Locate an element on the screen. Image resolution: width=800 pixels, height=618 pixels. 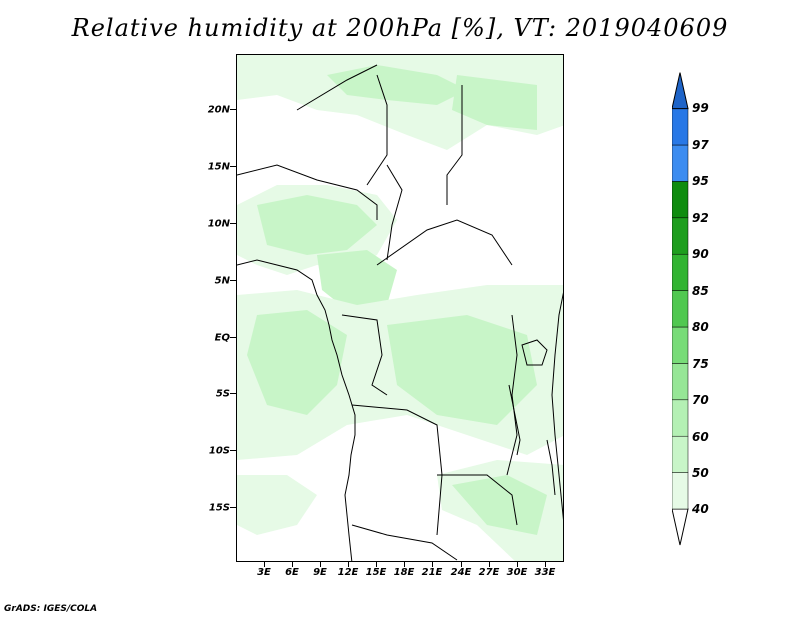
colorbar-label-85: 85 is located at coordinates (700, 291).